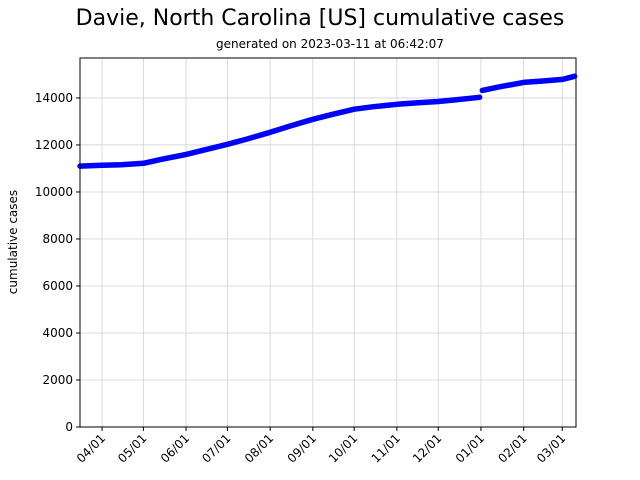 The image size is (640, 480). Describe the element at coordinates (13, 242) in the screenshot. I see `y-axis-label: cumulative cases` at that location.